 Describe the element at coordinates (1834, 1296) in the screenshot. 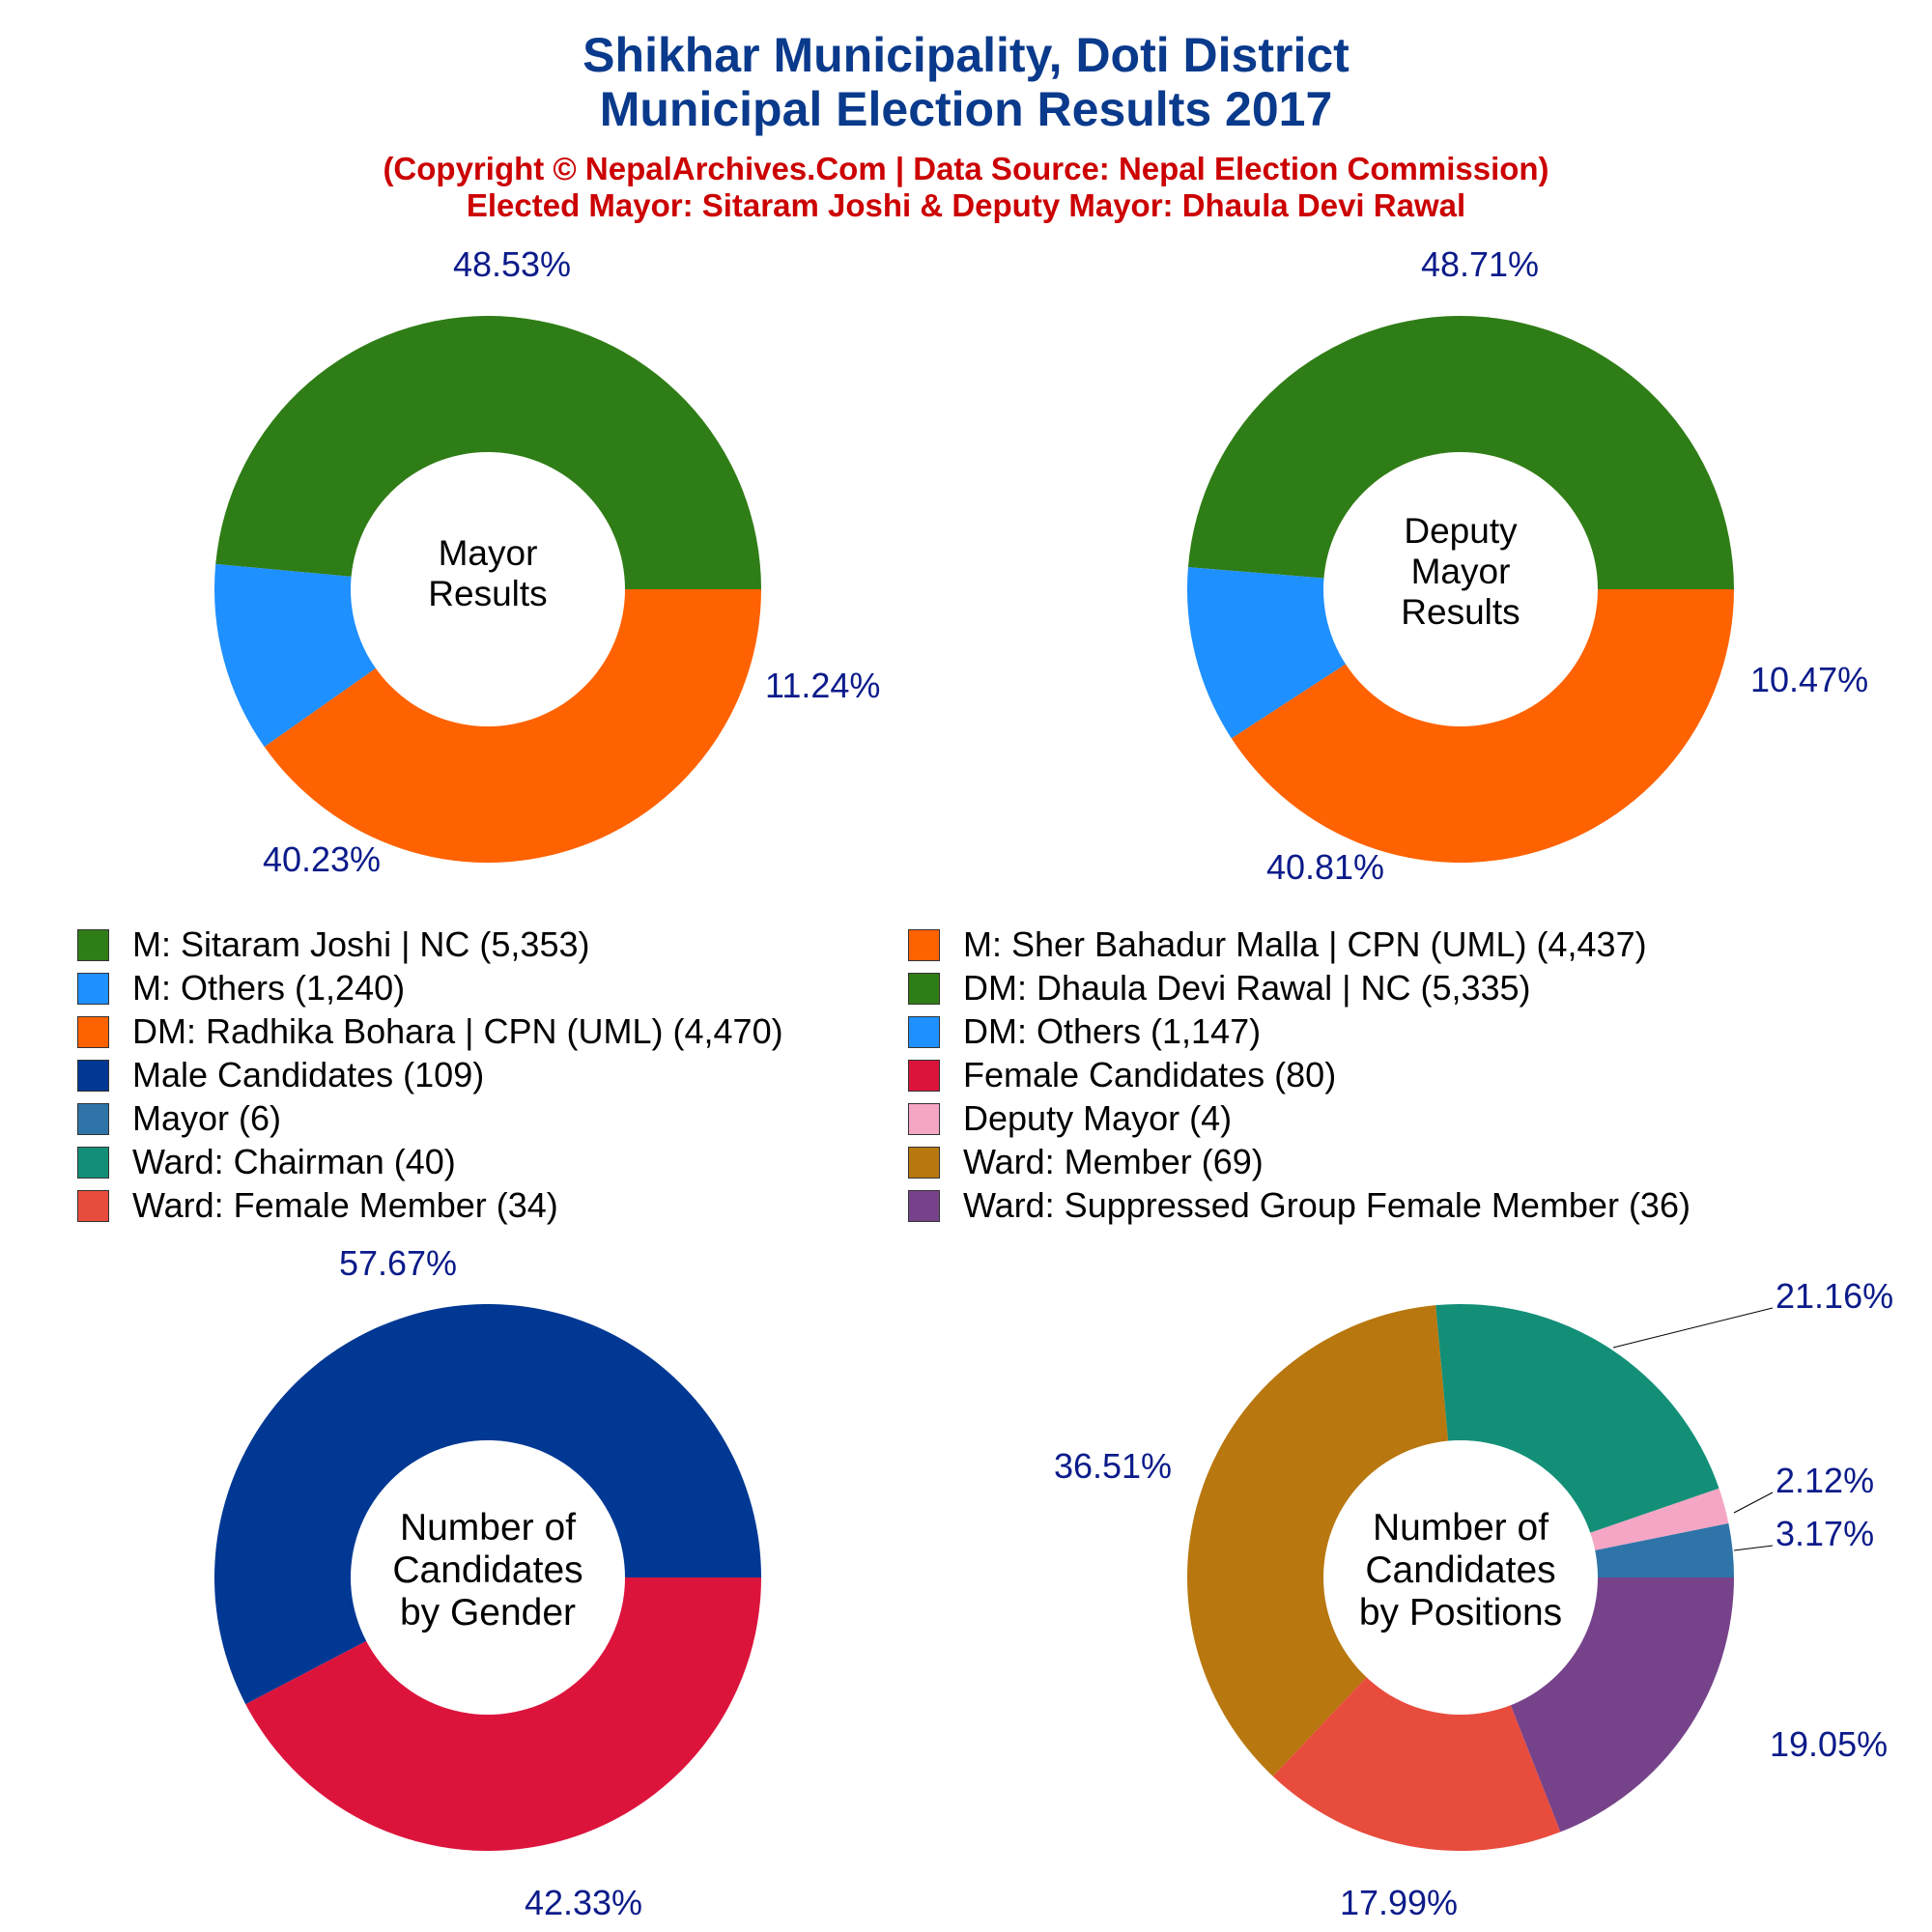

I see `percent-label: 21.16%` at that location.